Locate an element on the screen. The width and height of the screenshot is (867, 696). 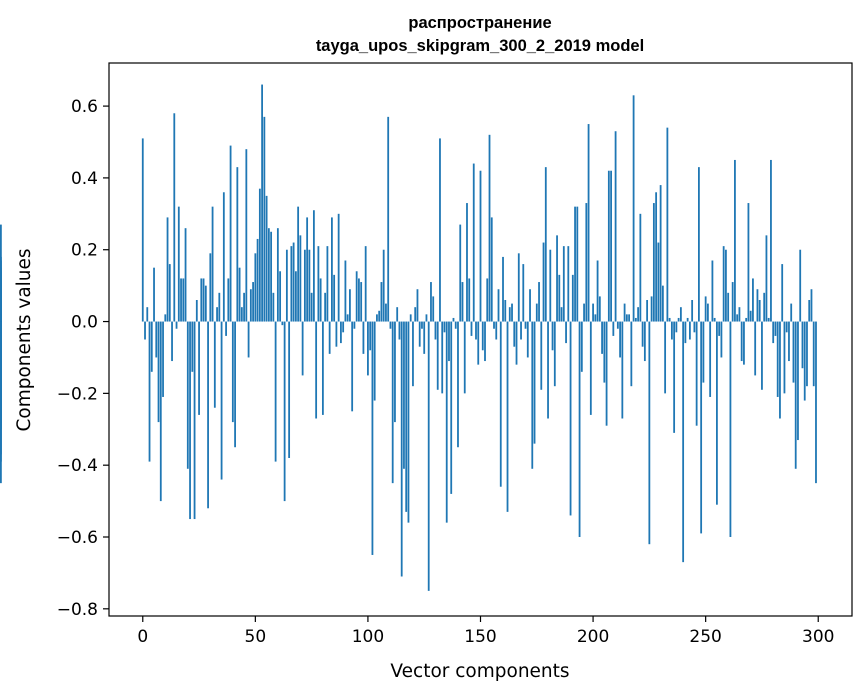
x-axis: 0 50 100 150 200 250 300 is located at coordinates (485, 631).